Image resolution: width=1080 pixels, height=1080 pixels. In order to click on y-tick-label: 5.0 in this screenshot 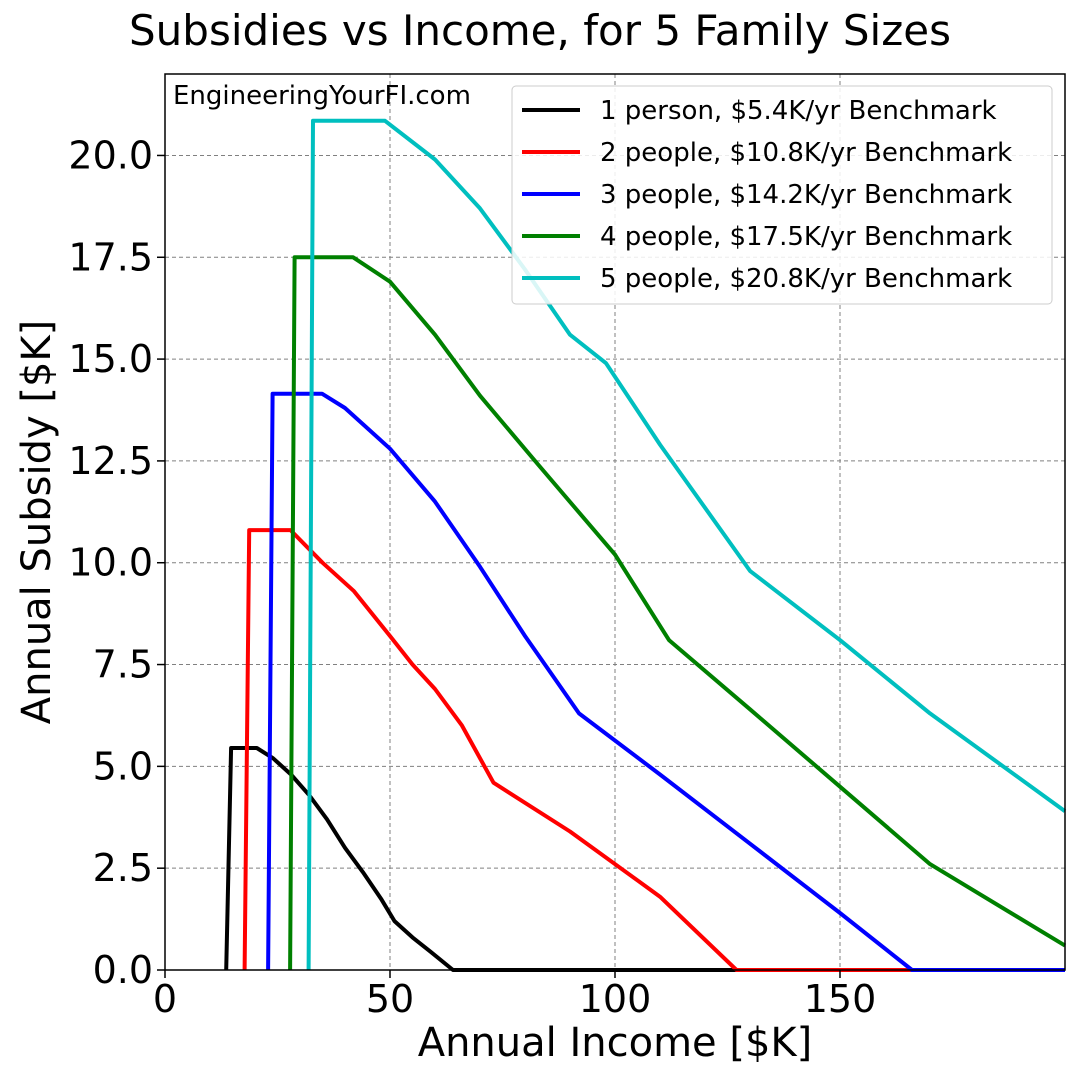, I will do `click(123, 766)`.